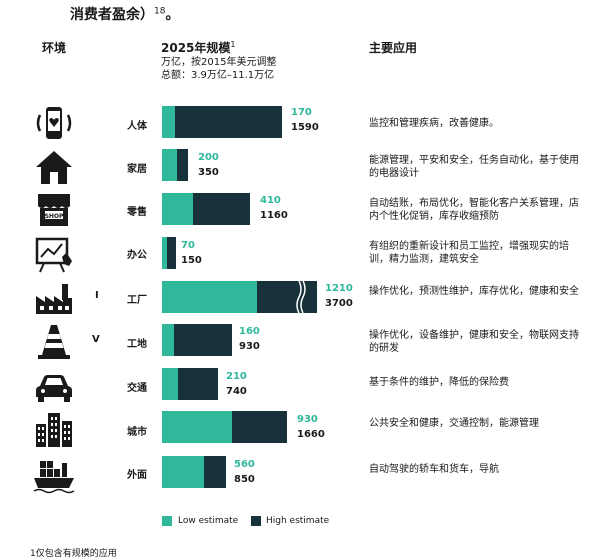 The width and height of the screenshot is (600, 560). Describe the element at coordinates (219, 62) in the screenshot. I see `scale-unit: 万亿，按2015年美元调整` at that location.